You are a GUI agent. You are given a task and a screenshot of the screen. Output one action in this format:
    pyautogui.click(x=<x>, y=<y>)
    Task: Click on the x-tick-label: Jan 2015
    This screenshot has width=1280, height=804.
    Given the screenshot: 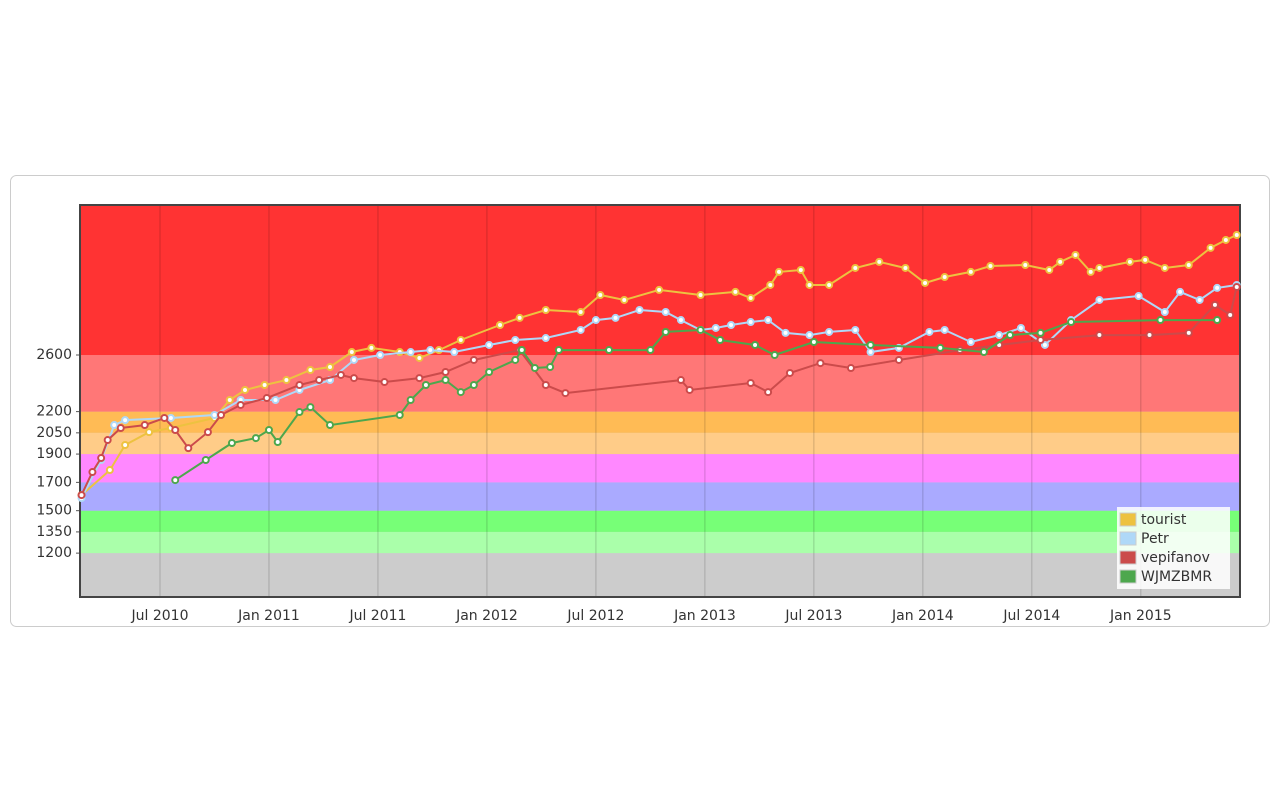 What is the action you would take?
    pyautogui.click(x=1140, y=616)
    